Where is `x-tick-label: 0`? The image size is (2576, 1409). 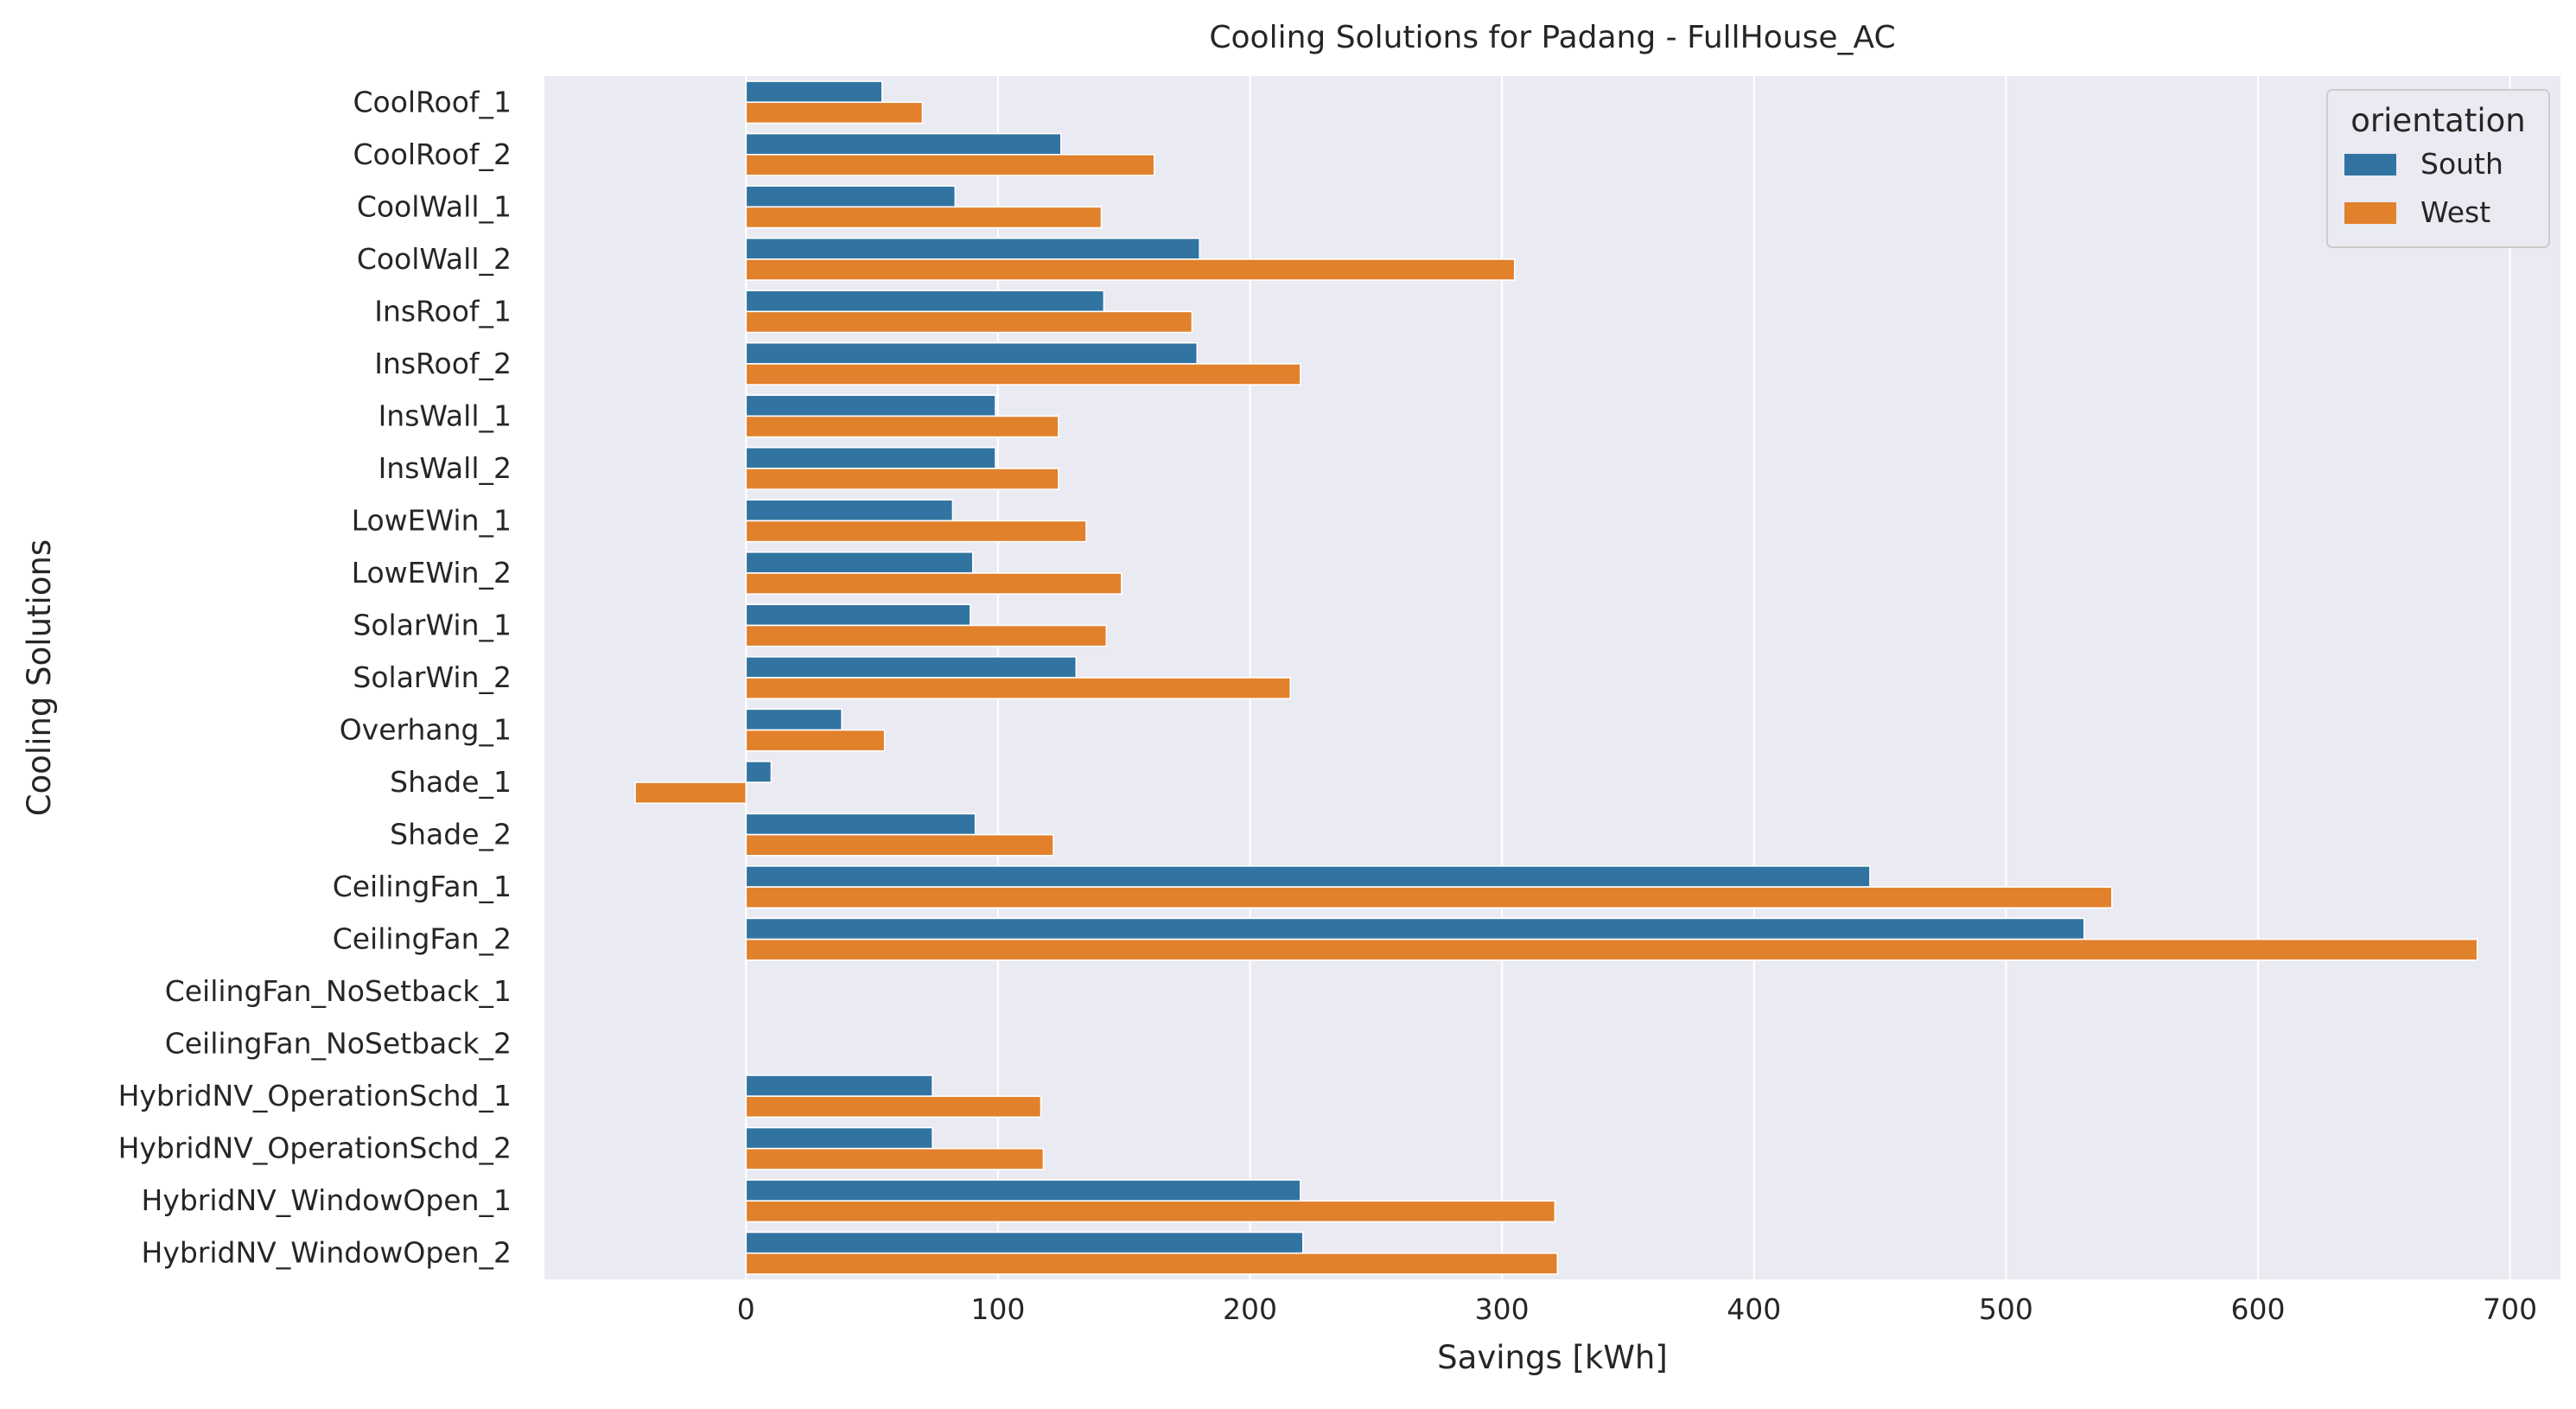 x-tick-label: 0 is located at coordinates (746, 1309).